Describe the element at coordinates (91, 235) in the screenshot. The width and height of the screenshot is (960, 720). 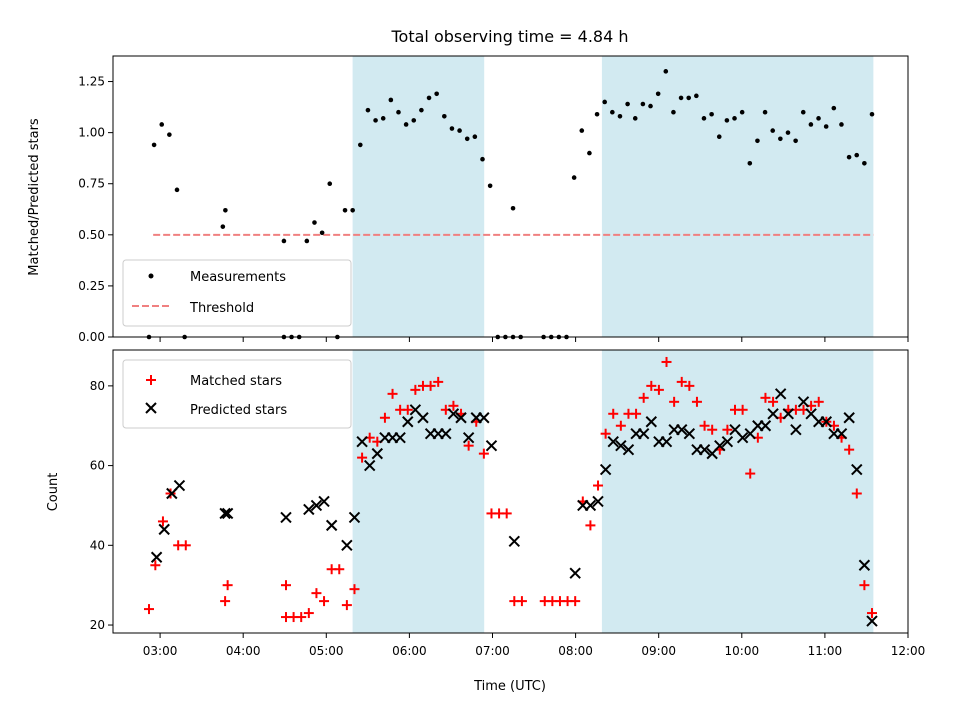
I see `top-y-tick-label: 0.50` at that location.